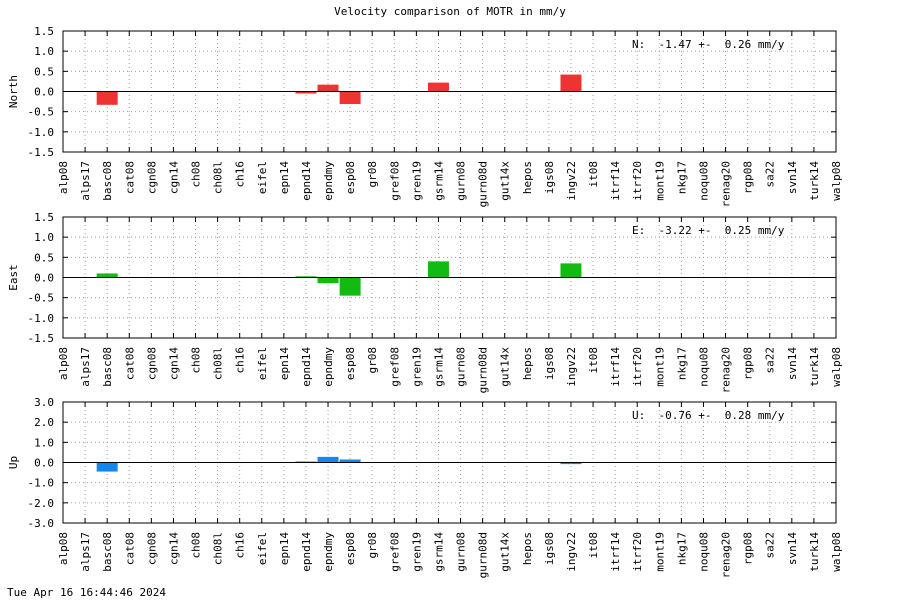 This screenshot has height=600, width=900. I want to click on y-tick-label: 3.0, so click(44, 402).